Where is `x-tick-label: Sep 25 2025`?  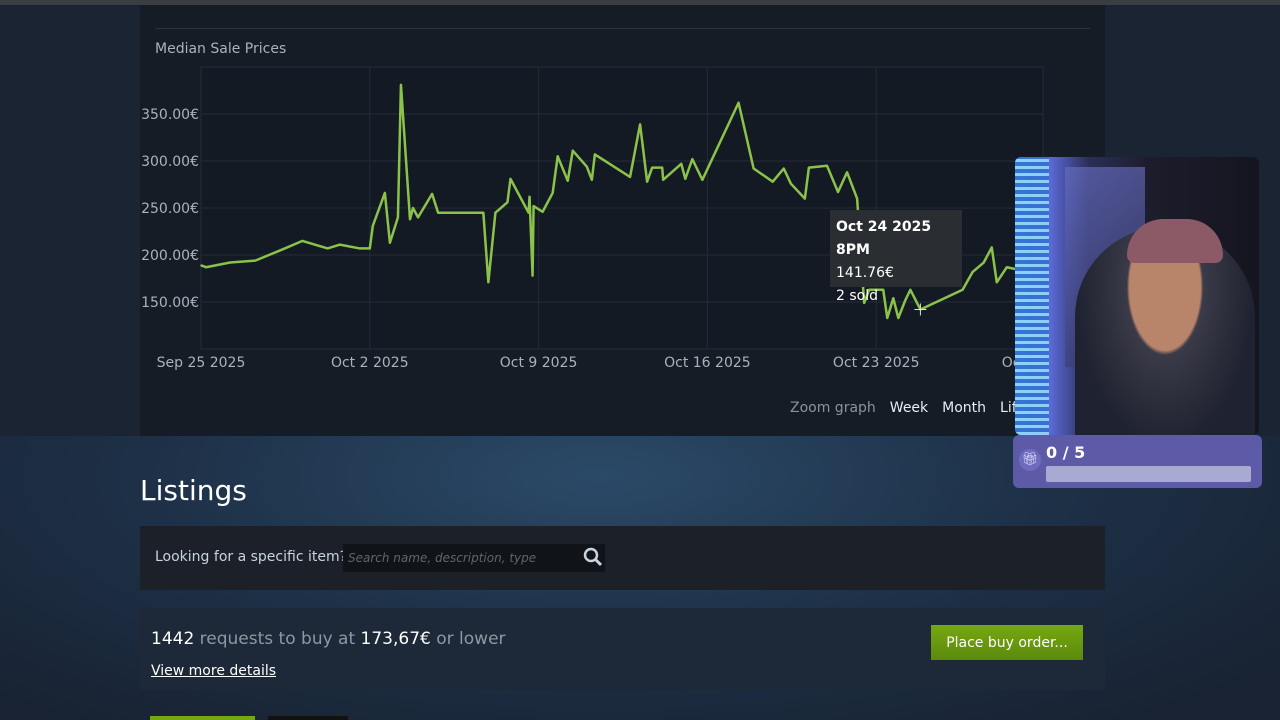 x-tick-label: Sep 25 2025 is located at coordinates (201, 363).